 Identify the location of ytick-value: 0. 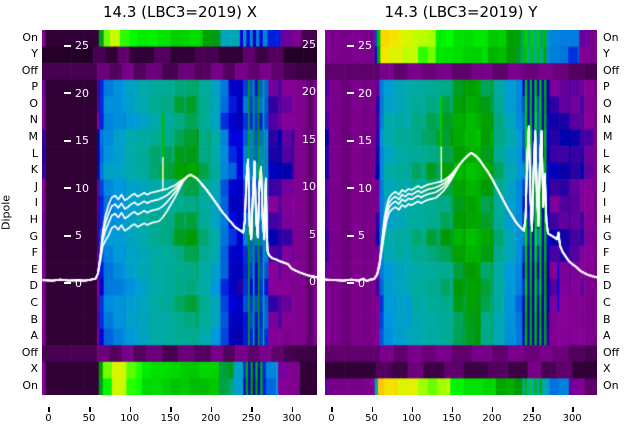
(78, 283).